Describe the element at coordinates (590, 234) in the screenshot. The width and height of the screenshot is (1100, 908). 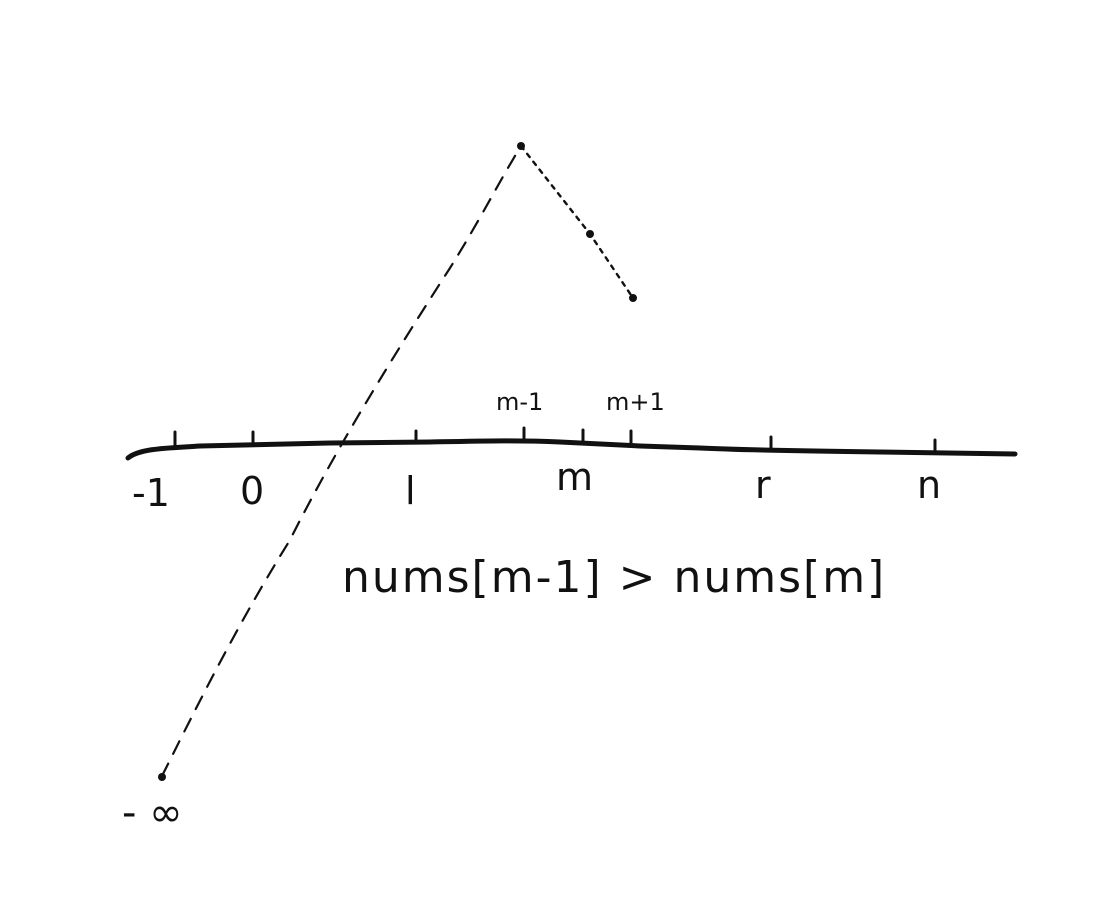
I see `point-m` at that location.